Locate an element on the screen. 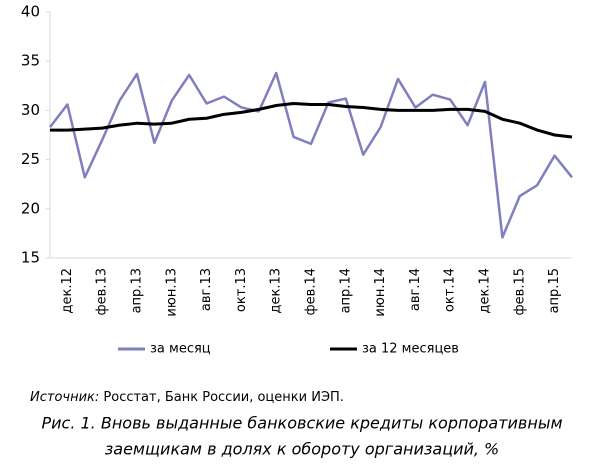  y-tick-label: 30 is located at coordinates (30, 110).